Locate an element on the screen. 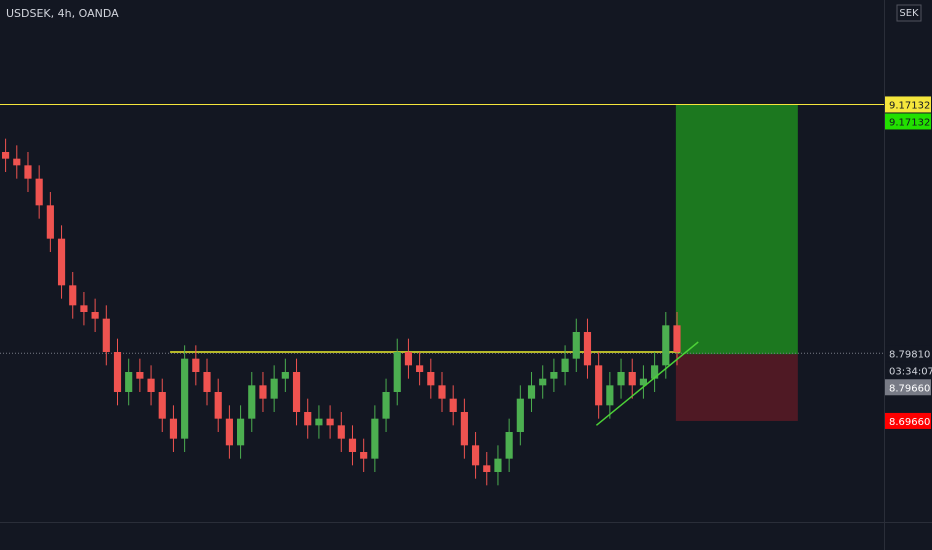 The width and height of the screenshot is (932, 550). countdown-label: 03:34:07 is located at coordinates (910, 371).